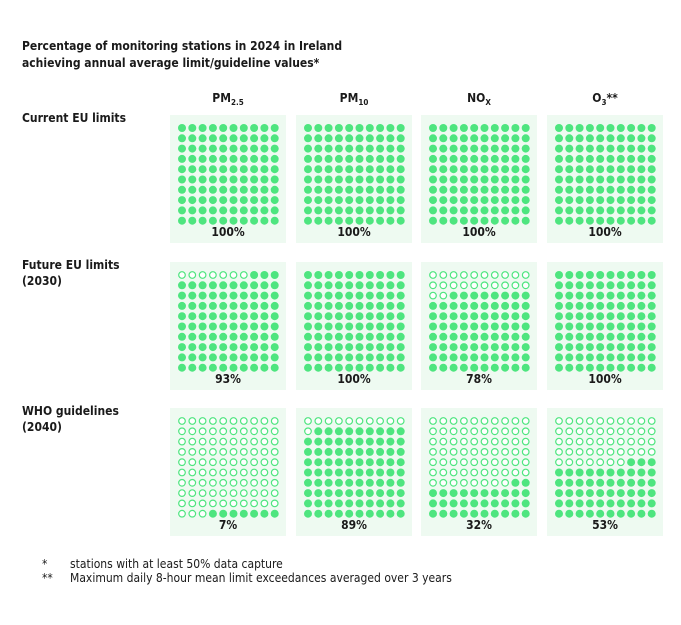  Describe the element at coordinates (605, 379) in the screenshot. I see `value-label: 100%` at that location.